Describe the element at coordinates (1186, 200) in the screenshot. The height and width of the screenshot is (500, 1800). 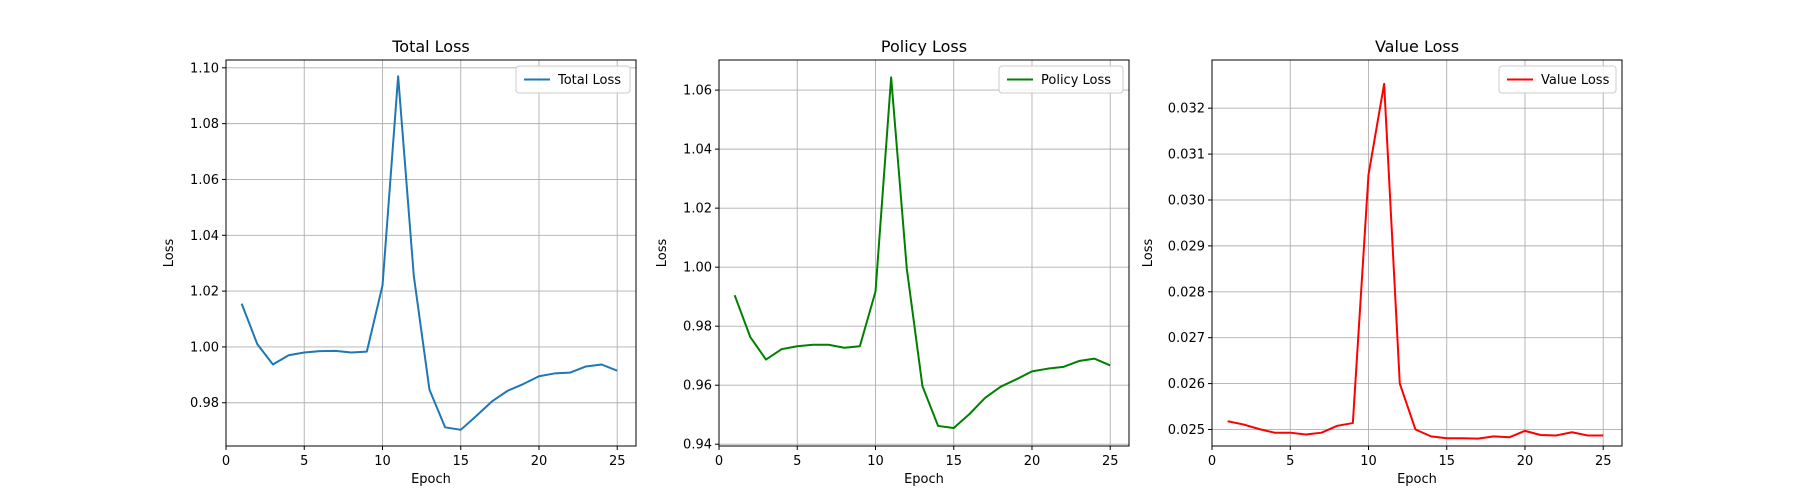
I see `value-y-tick-label: 0.030` at that location.